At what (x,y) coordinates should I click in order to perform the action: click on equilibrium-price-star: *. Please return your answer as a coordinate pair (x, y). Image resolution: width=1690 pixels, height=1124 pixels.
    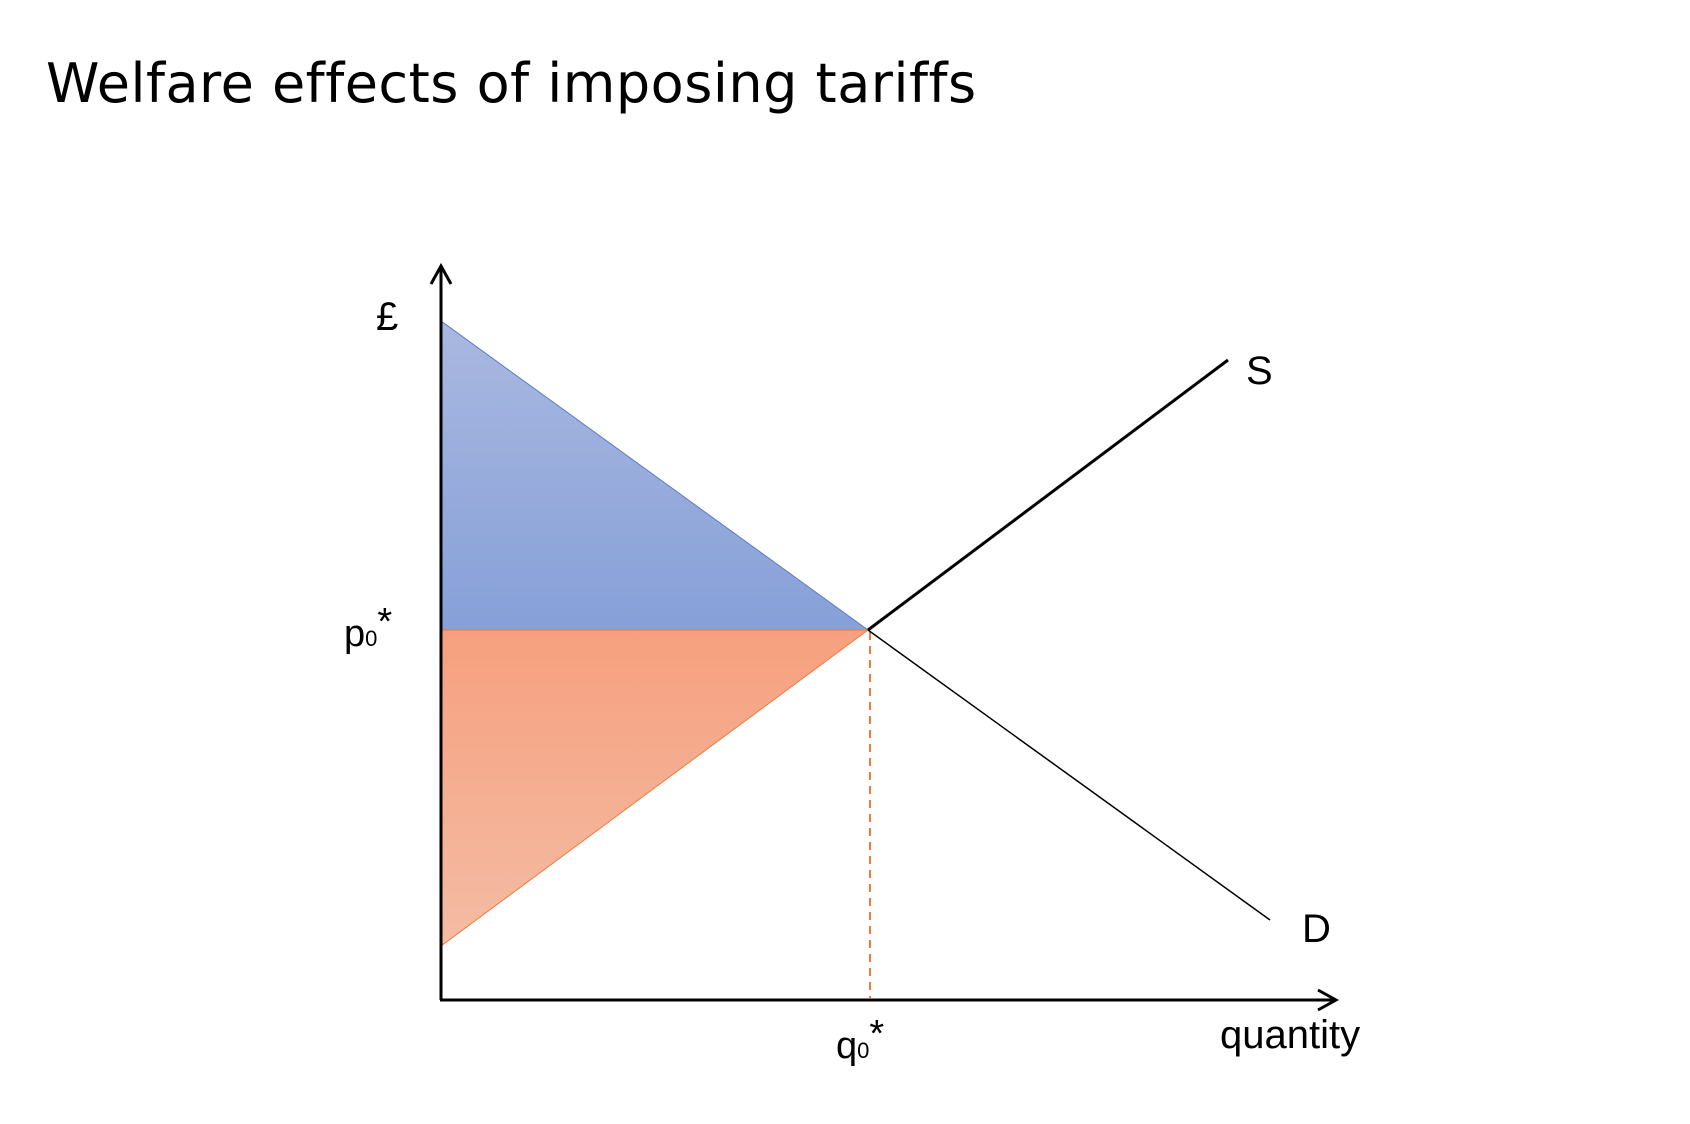
    Looking at the image, I should click on (384, 622).